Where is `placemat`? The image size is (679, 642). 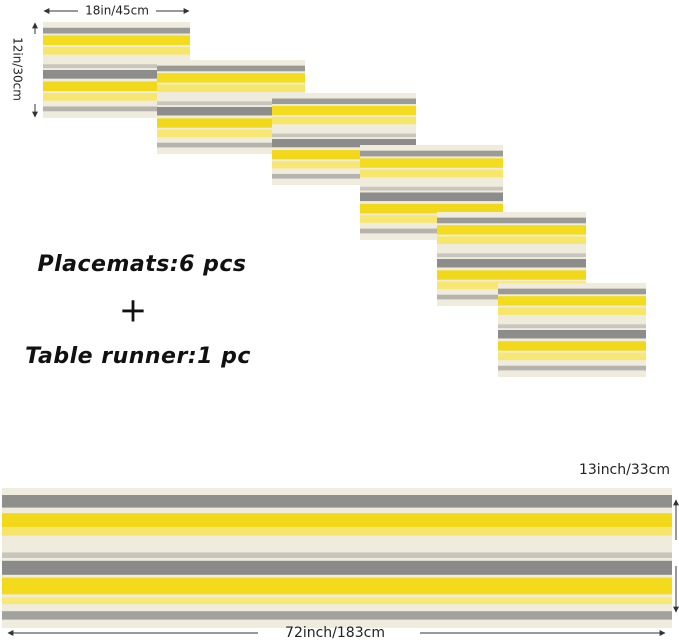
placemat is located at coordinates (572, 330).